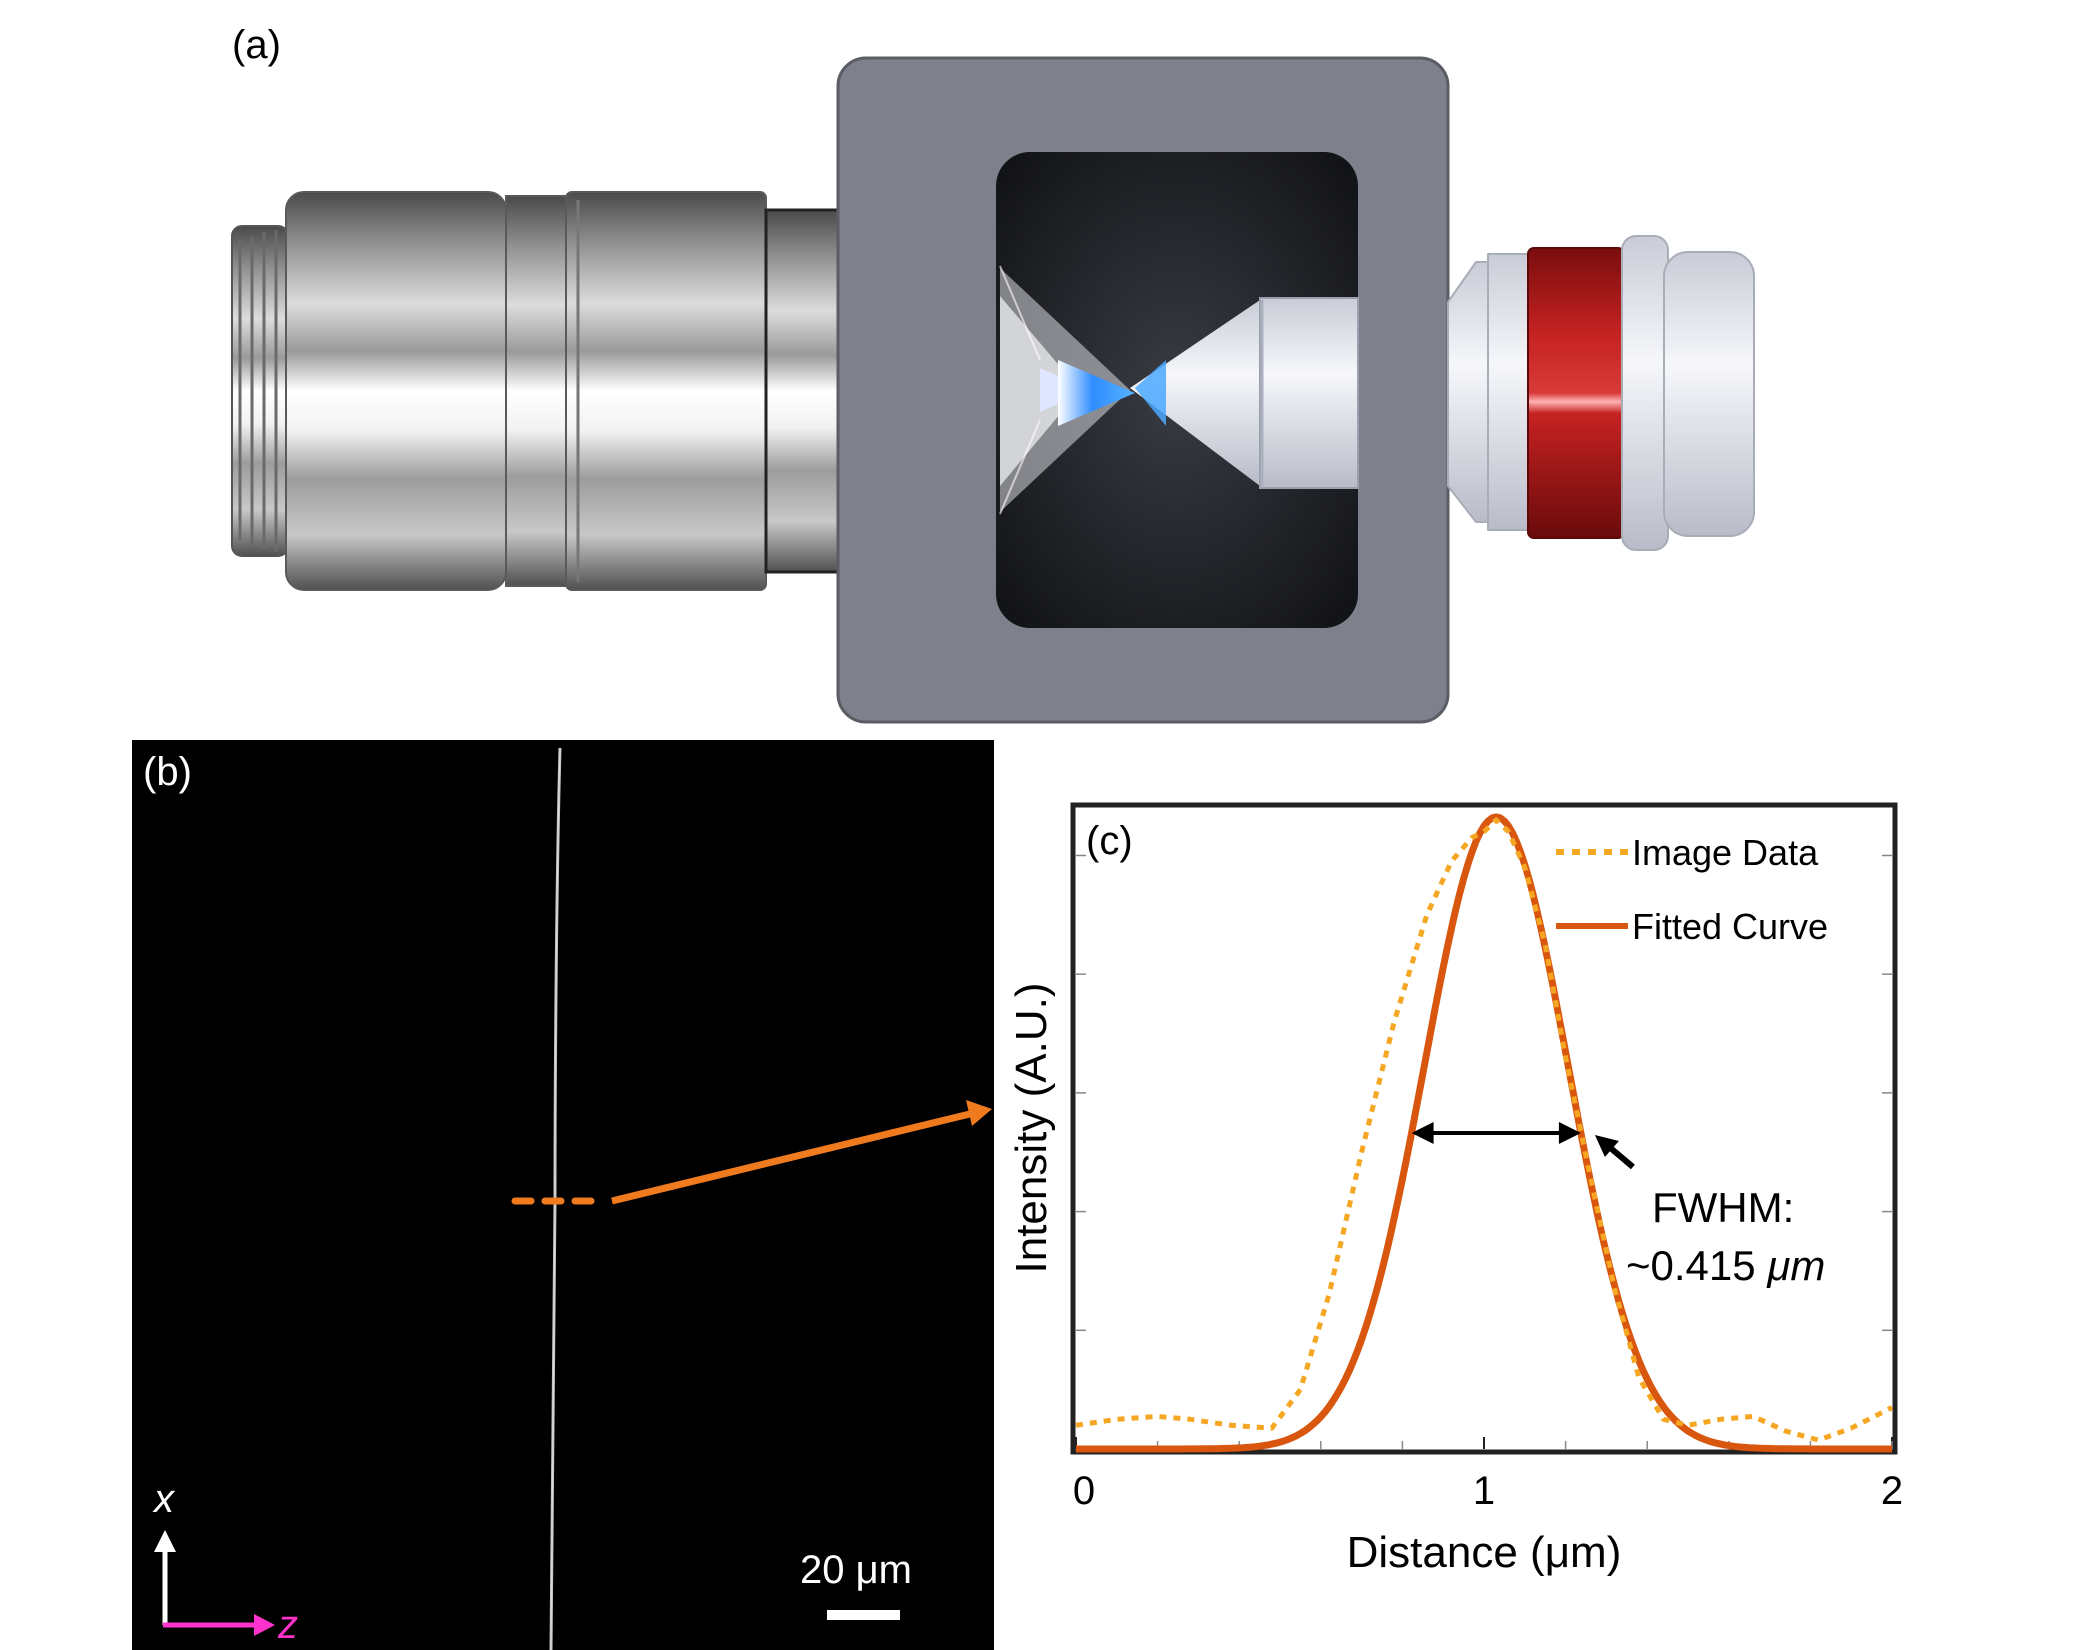 The width and height of the screenshot is (2100, 1650). I want to click on illumination-objective-illustration, so click(1601, 393).